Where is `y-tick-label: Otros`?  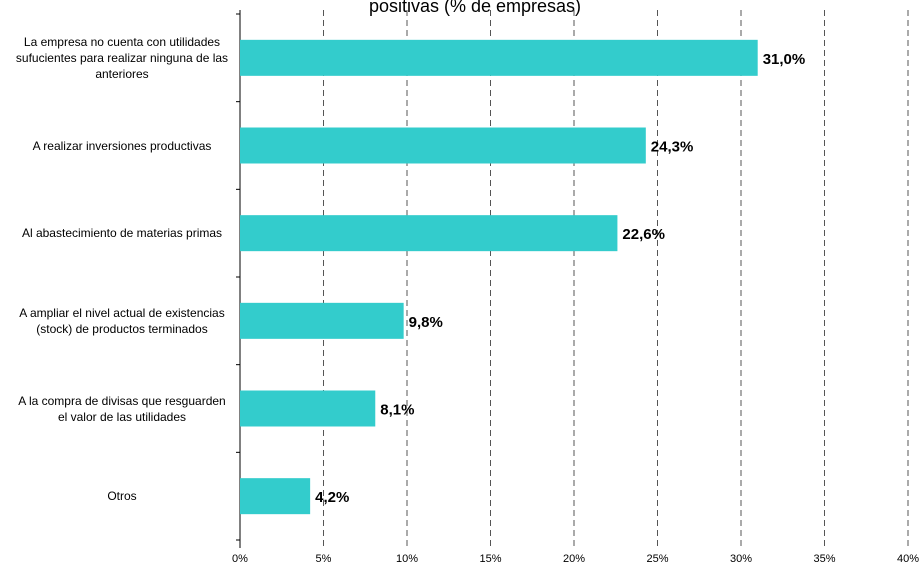
y-tick-label: Otros is located at coordinates (122, 496).